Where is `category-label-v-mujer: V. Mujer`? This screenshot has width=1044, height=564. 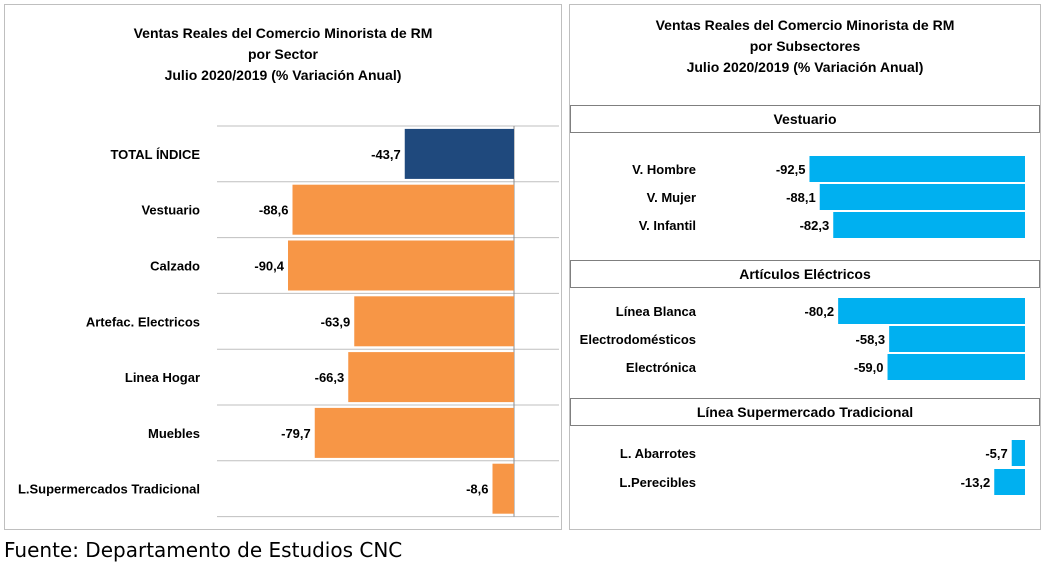
category-label-v-mujer: V. Mujer is located at coordinates (671, 197).